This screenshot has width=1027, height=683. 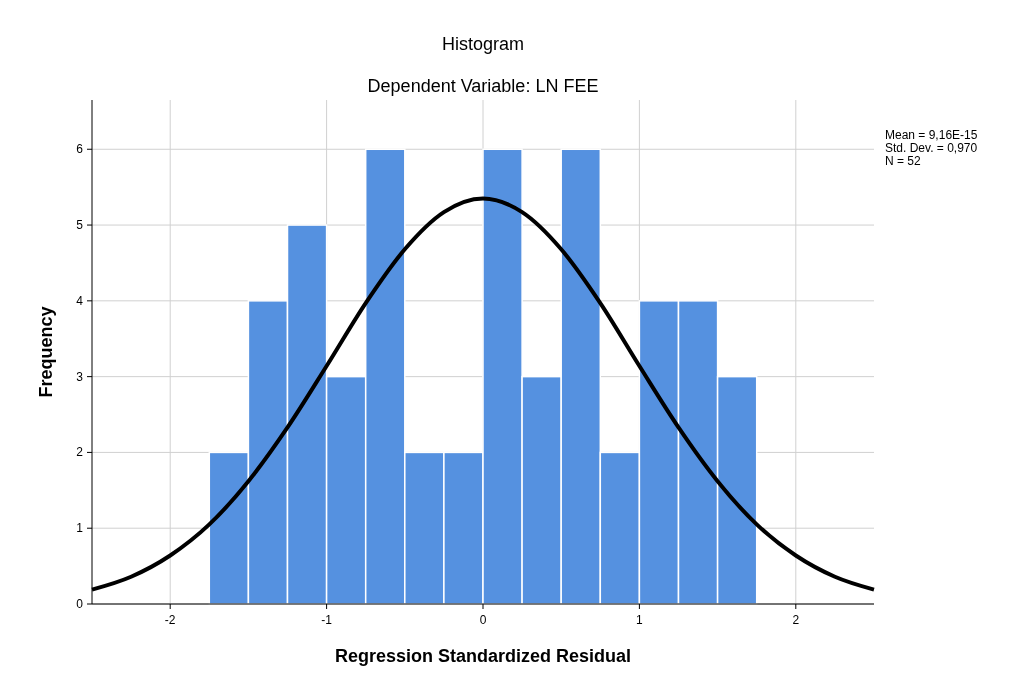 I want to click on text: Std. Dev. = 0,970, so click(x=931, y=148).